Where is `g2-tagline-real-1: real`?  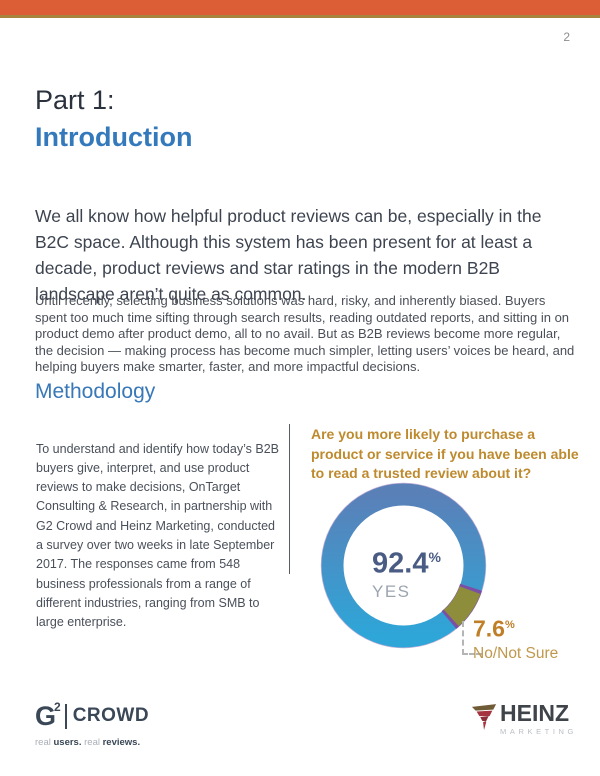
g2-tagline-real-1: real is located at coordinates (44, 742).